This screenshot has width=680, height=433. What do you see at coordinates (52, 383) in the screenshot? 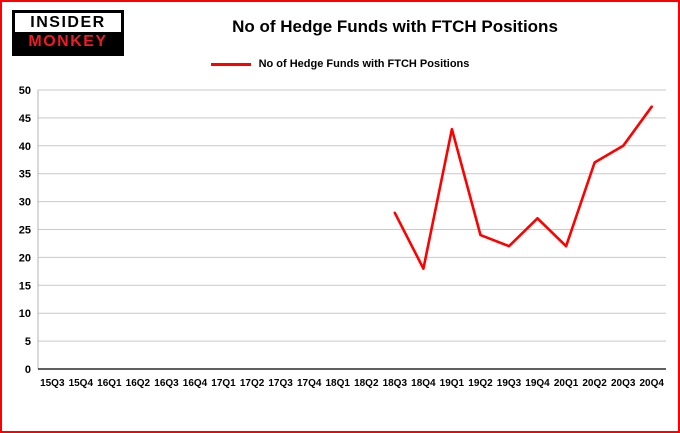
I see `x-tick-label: 15Q3` at bounding box center [52, 383].